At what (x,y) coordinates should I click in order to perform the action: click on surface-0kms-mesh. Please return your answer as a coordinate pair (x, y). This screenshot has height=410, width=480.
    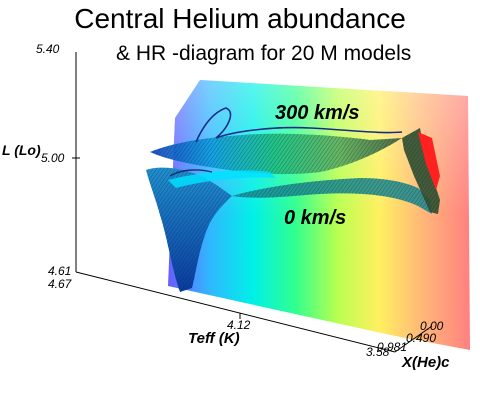
    Looking at the image, I should click on (189, 229).